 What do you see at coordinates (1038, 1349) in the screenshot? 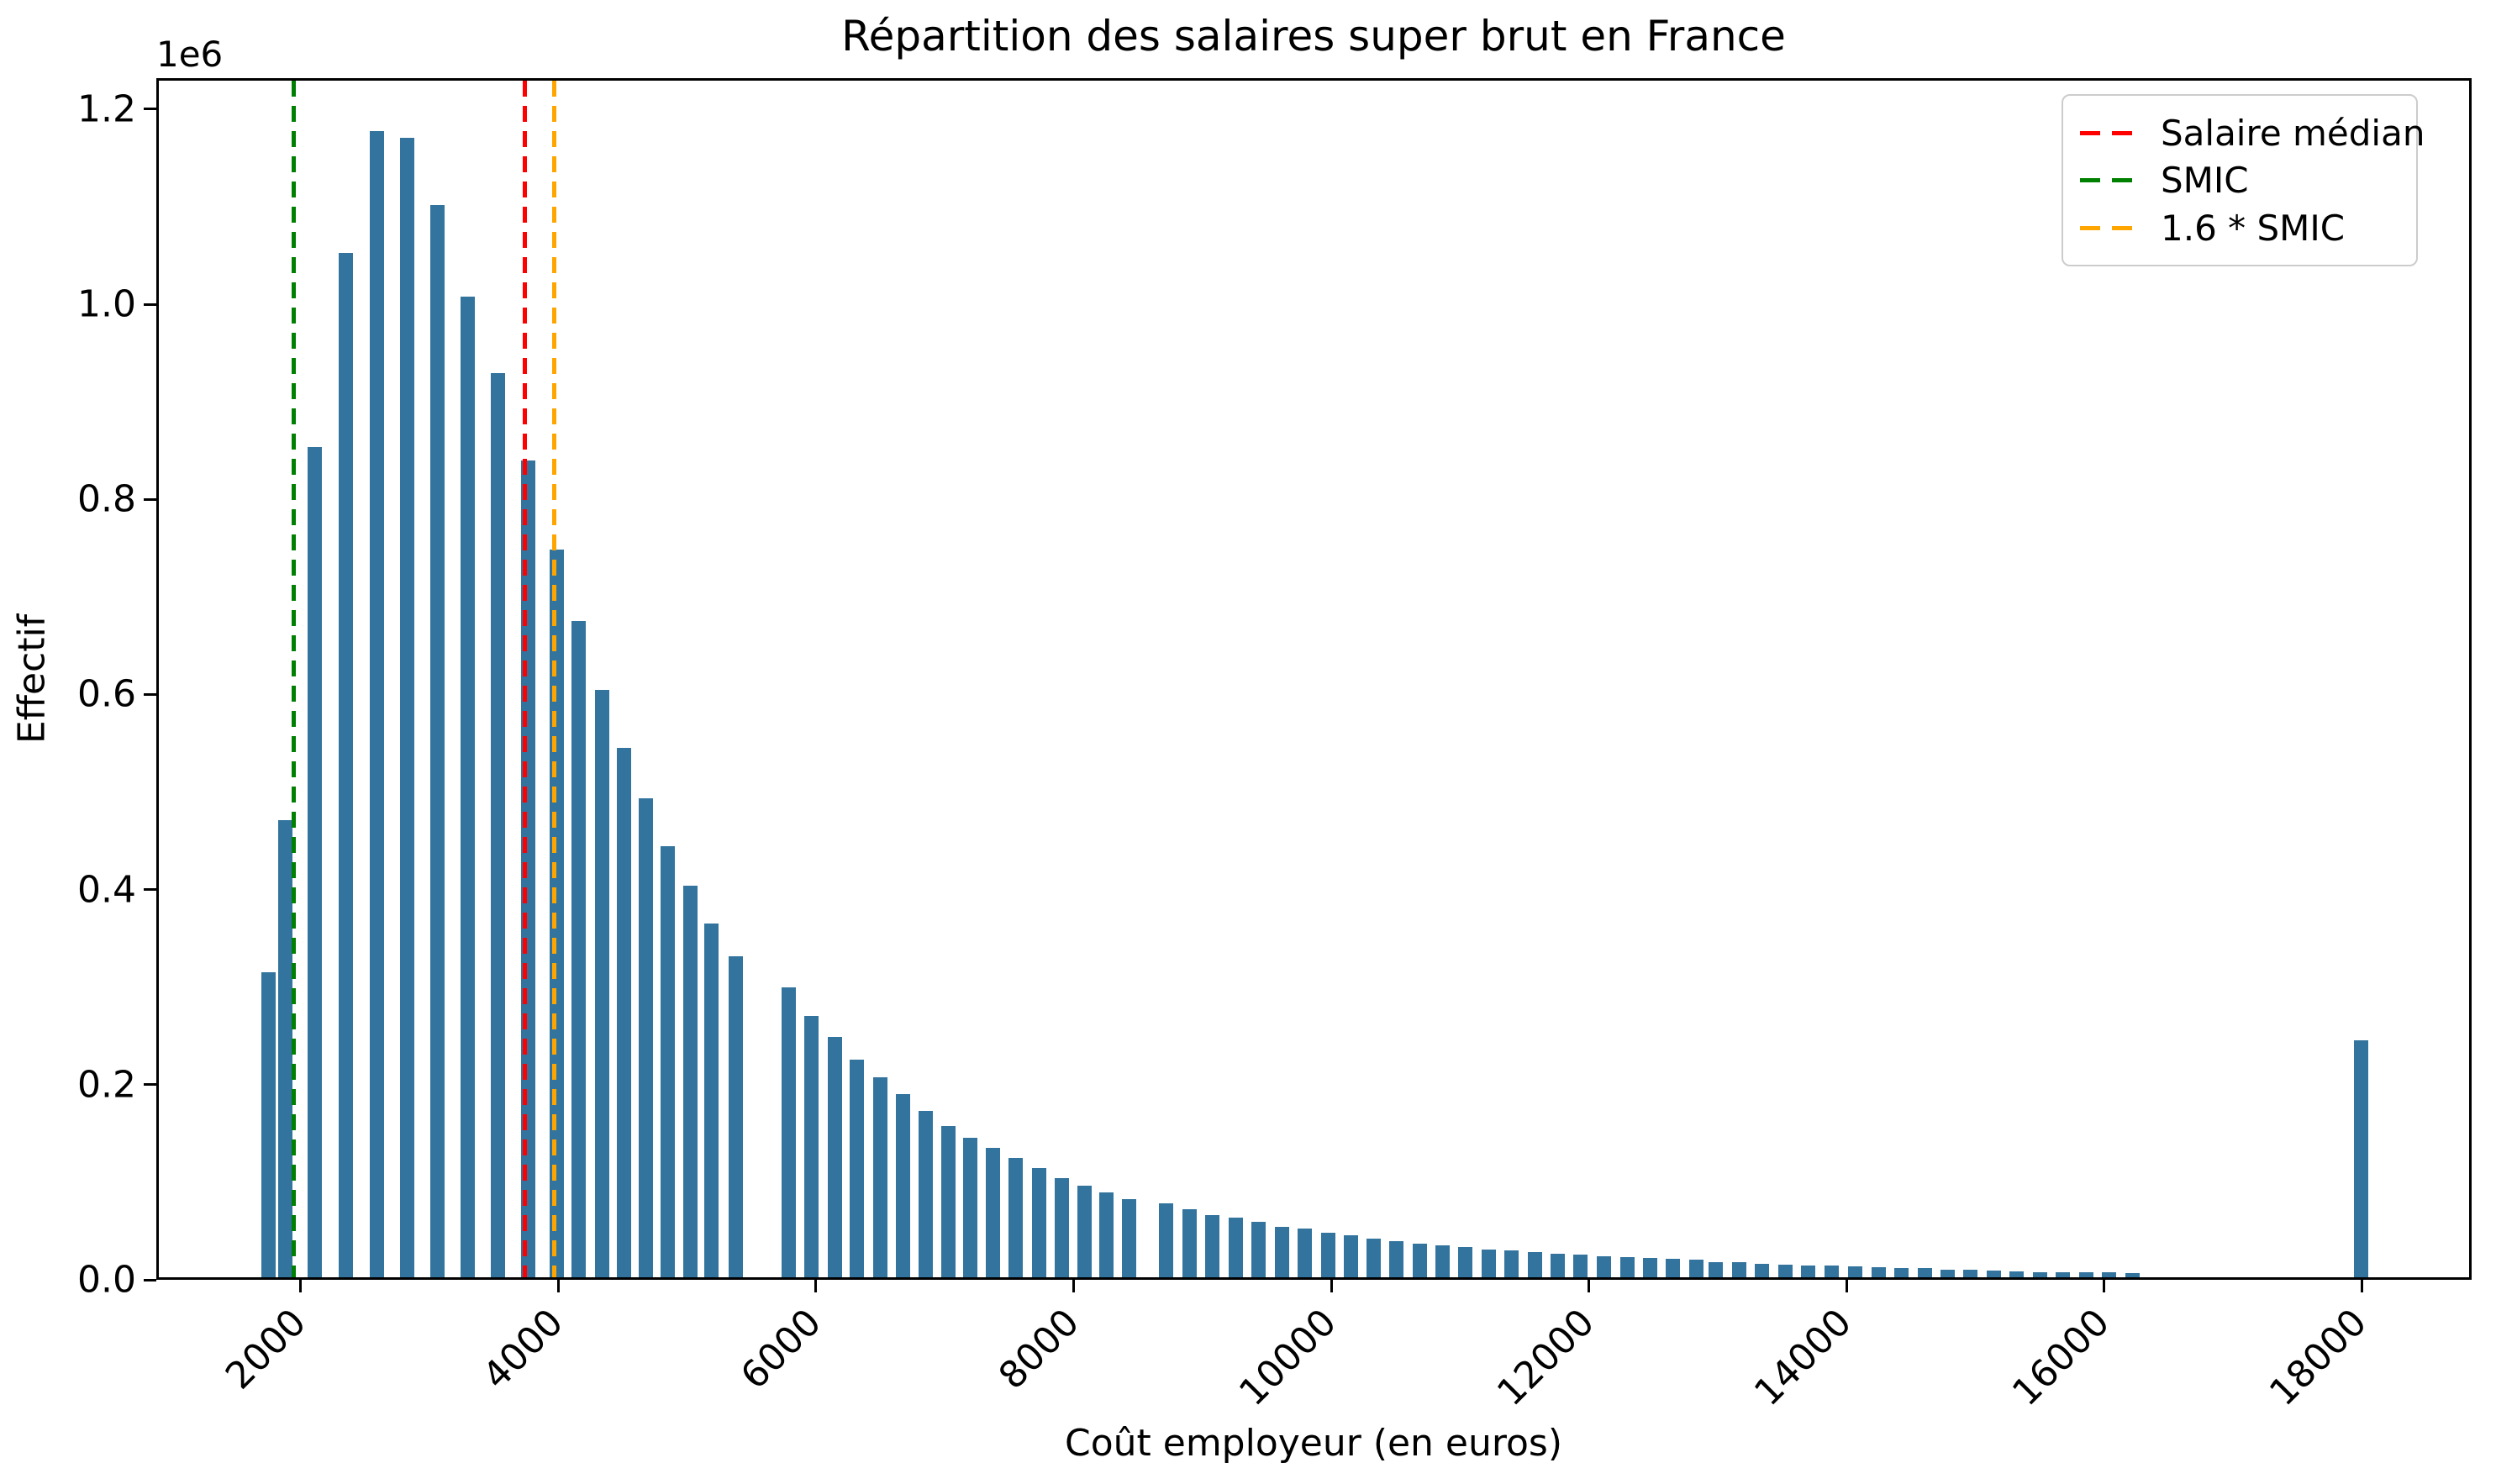
I see `x-tick-label: 8000` at bounding box center [1038, 1349].